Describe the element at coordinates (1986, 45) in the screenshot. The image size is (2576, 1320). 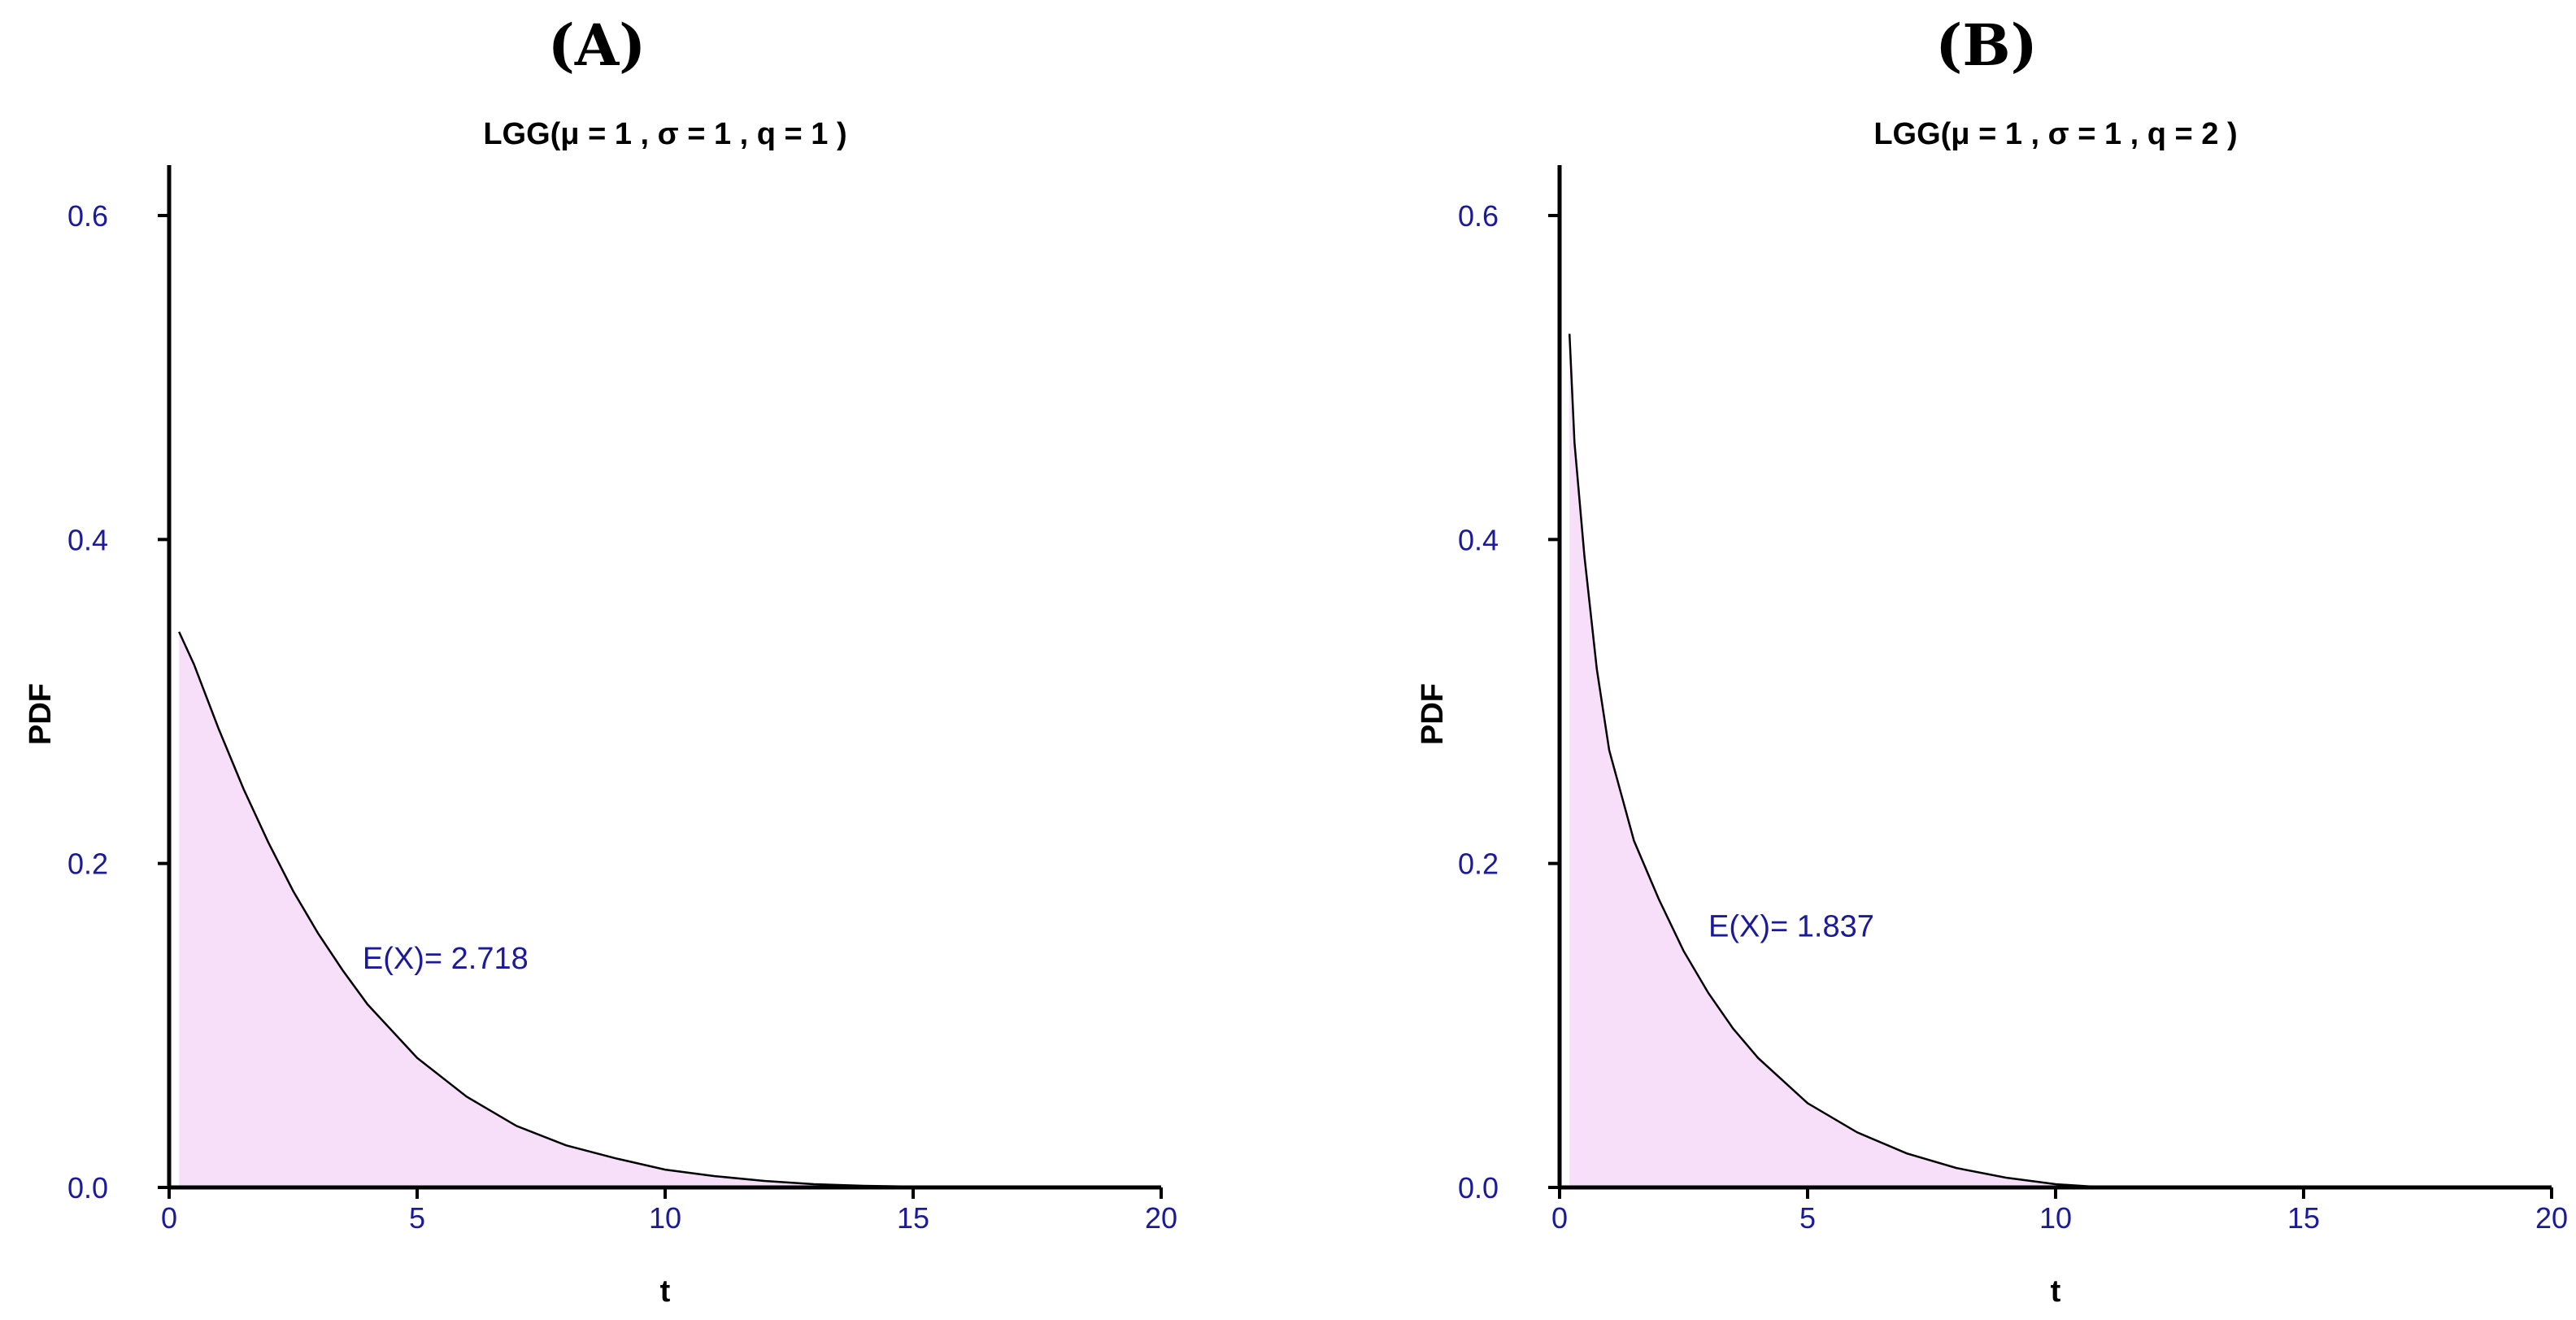
I see `panel-label: (B)` at that location.